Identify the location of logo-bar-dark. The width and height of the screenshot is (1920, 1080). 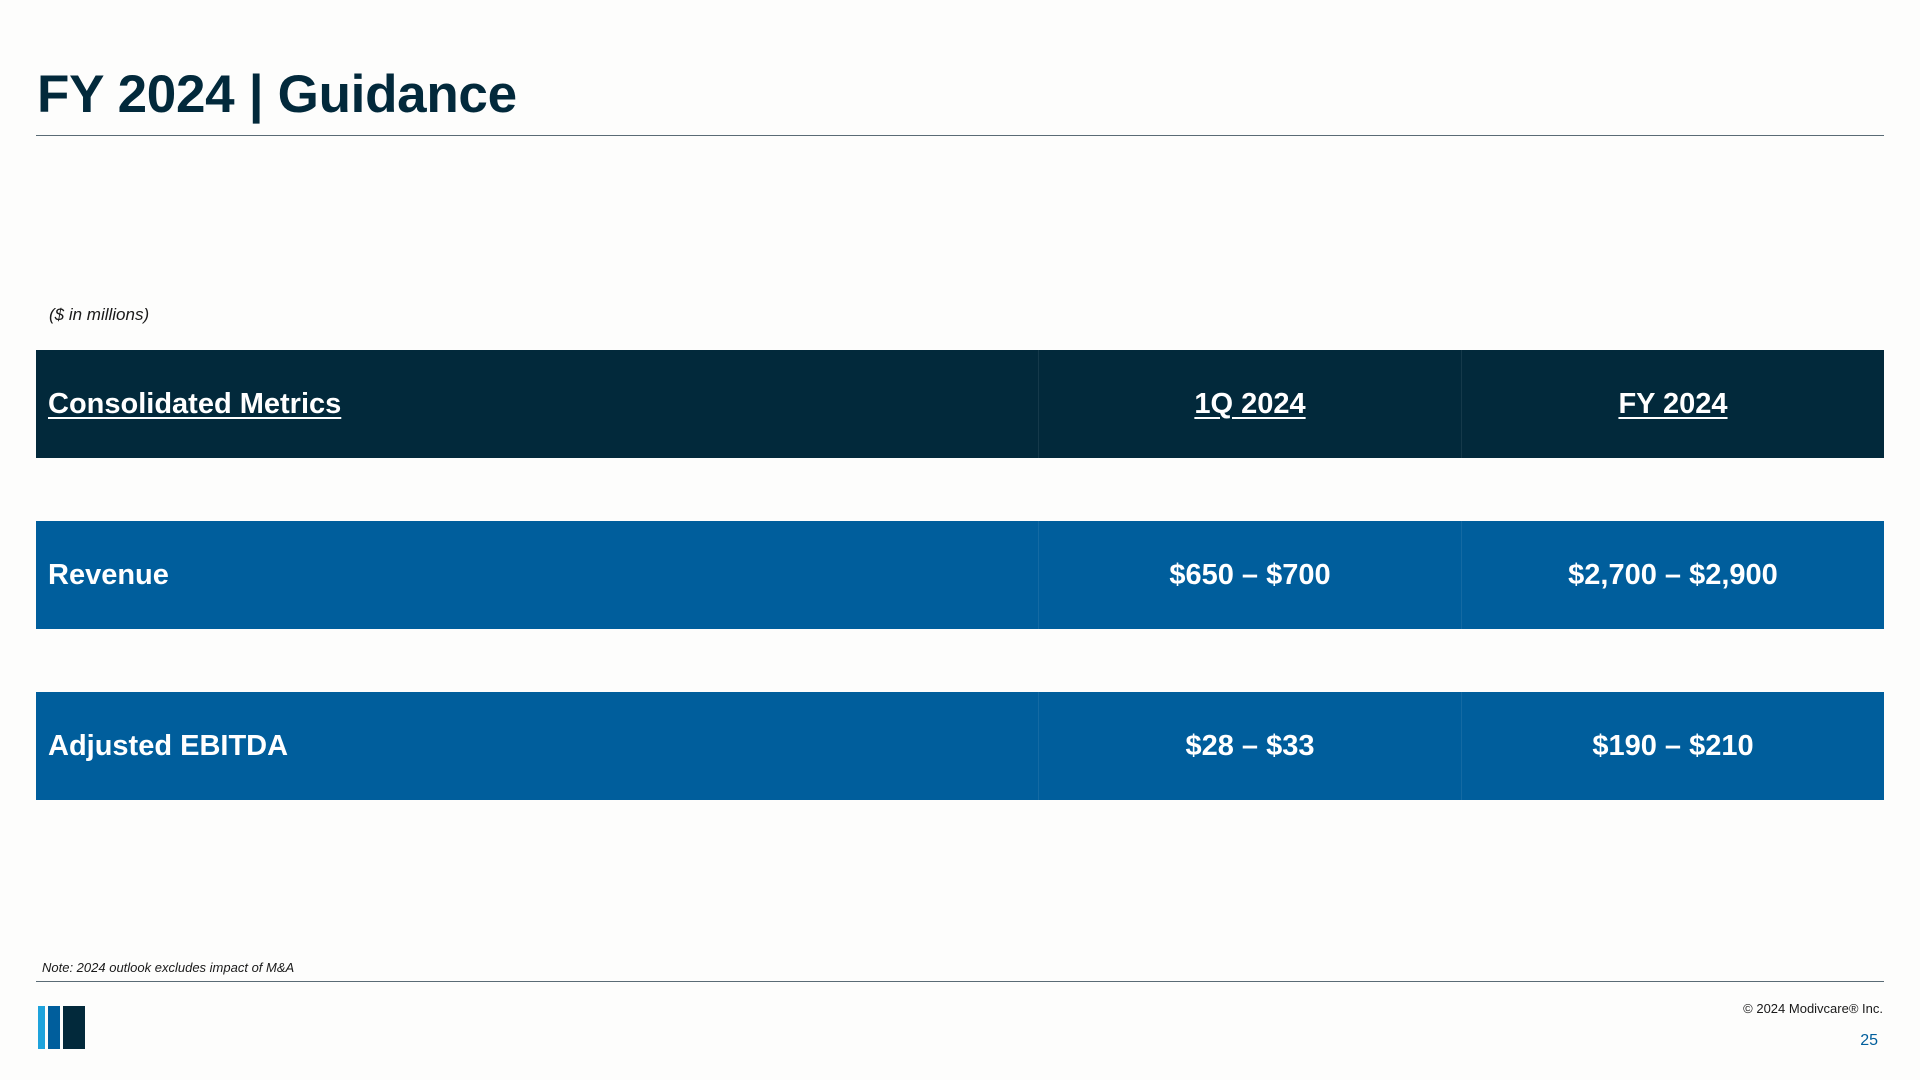
(74, 1027).